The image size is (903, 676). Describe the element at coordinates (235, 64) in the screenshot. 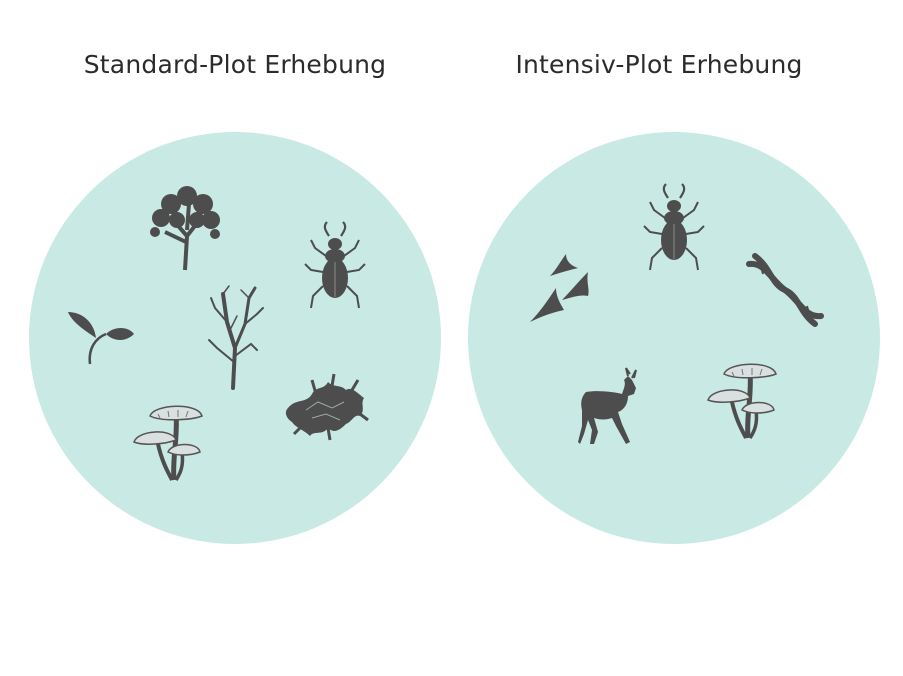

I see `standard-plot-title: Standard-Plot Erhebung` at that location.